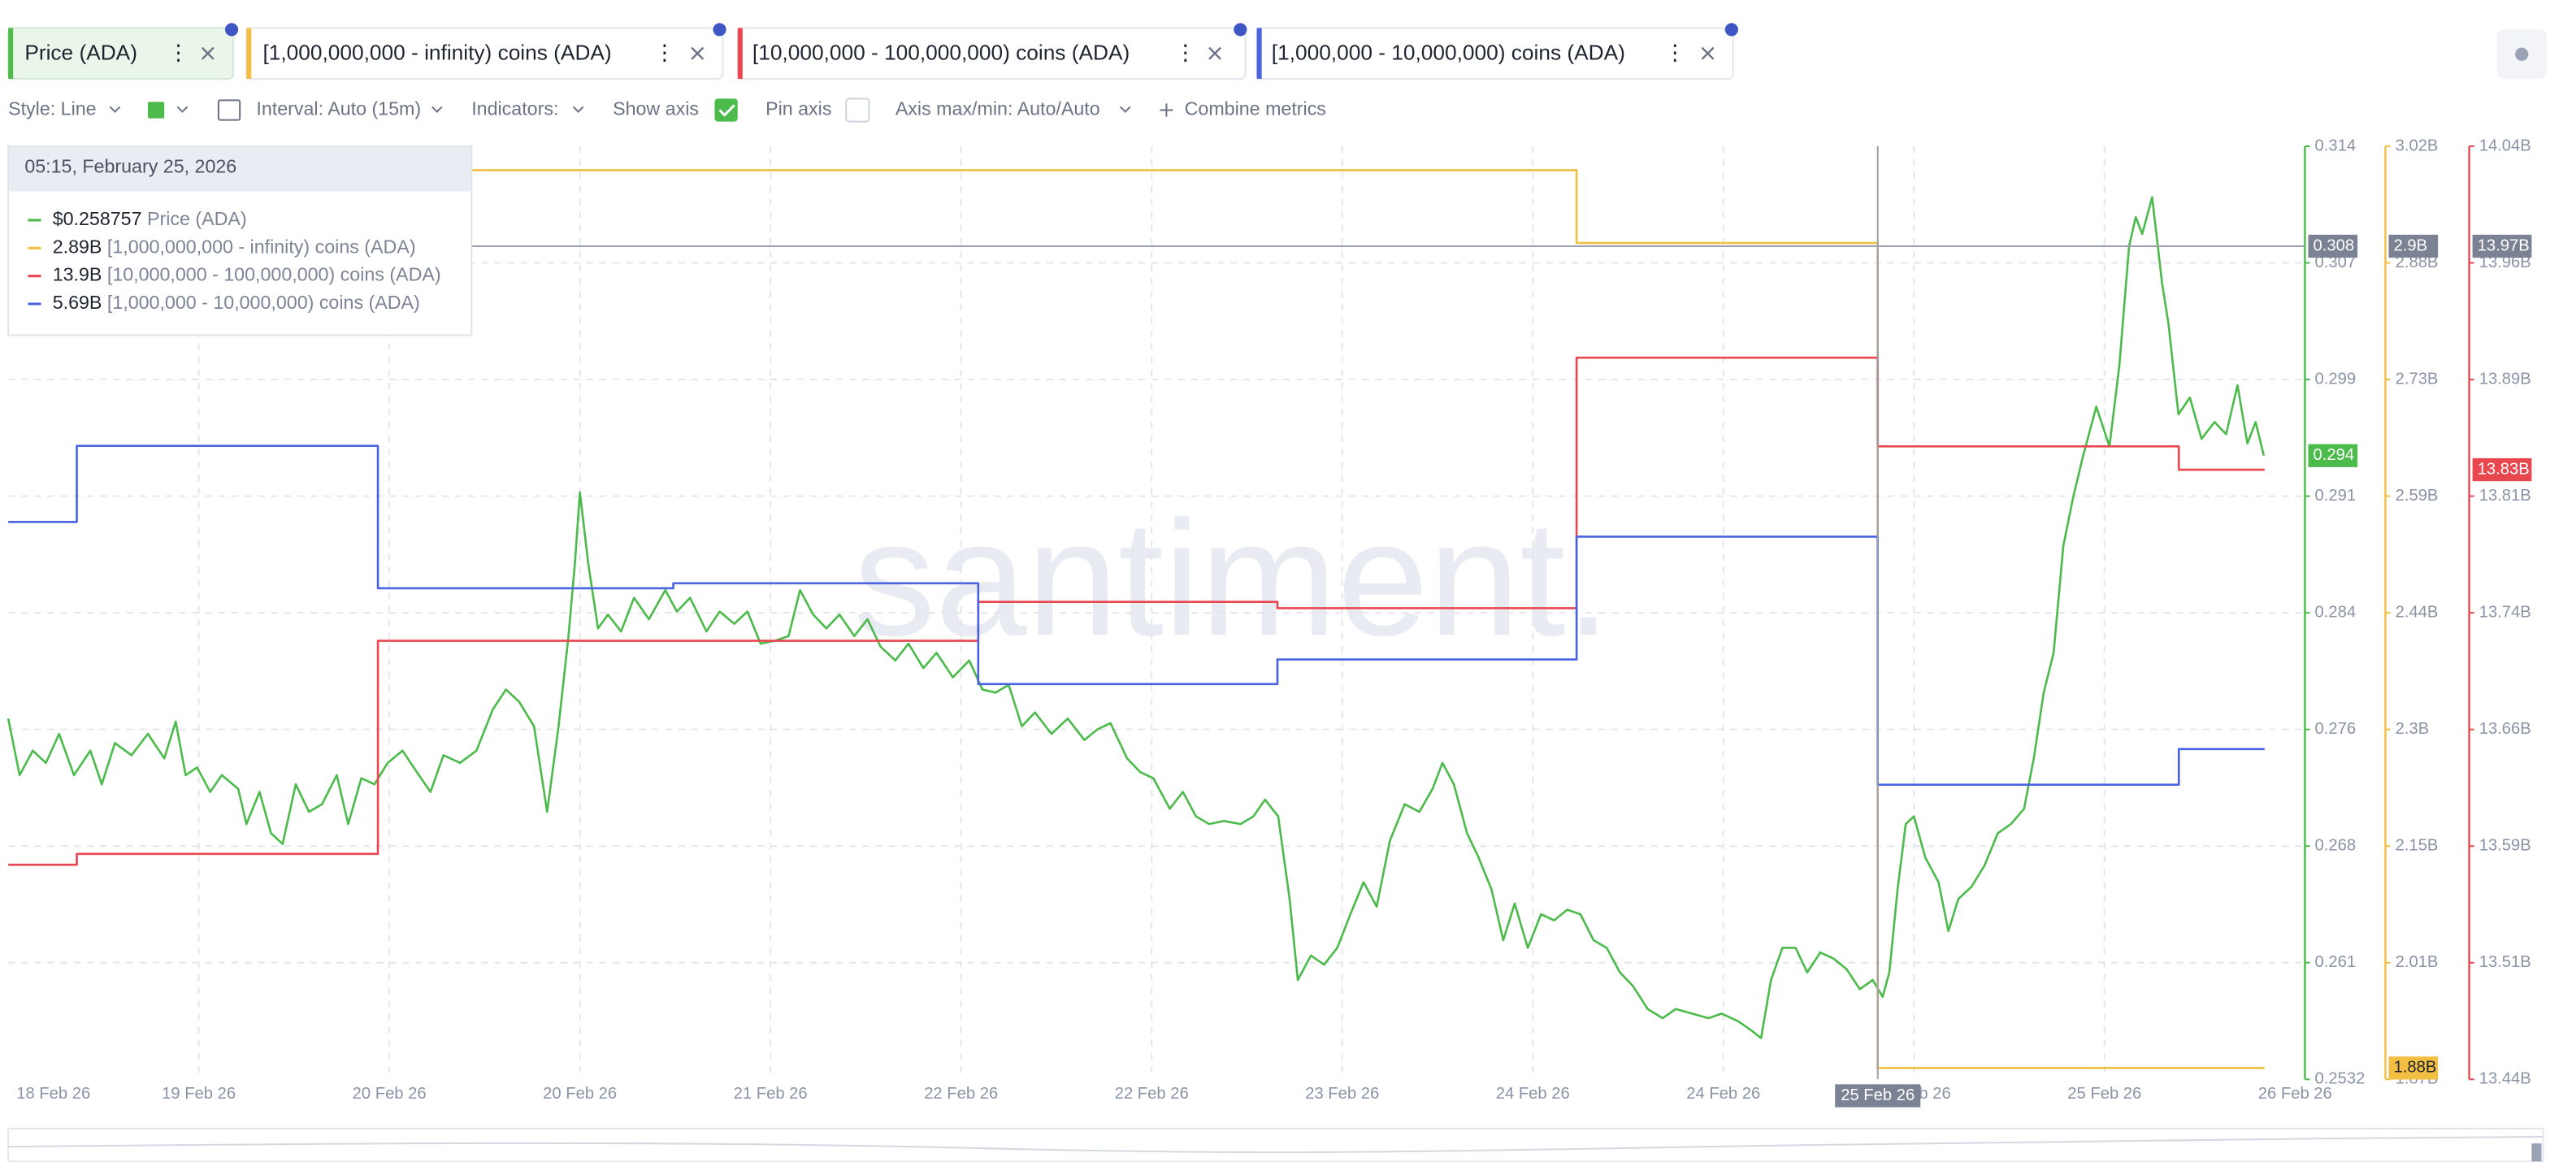  I want to click on watermark: santiment., so click(1232, 578).